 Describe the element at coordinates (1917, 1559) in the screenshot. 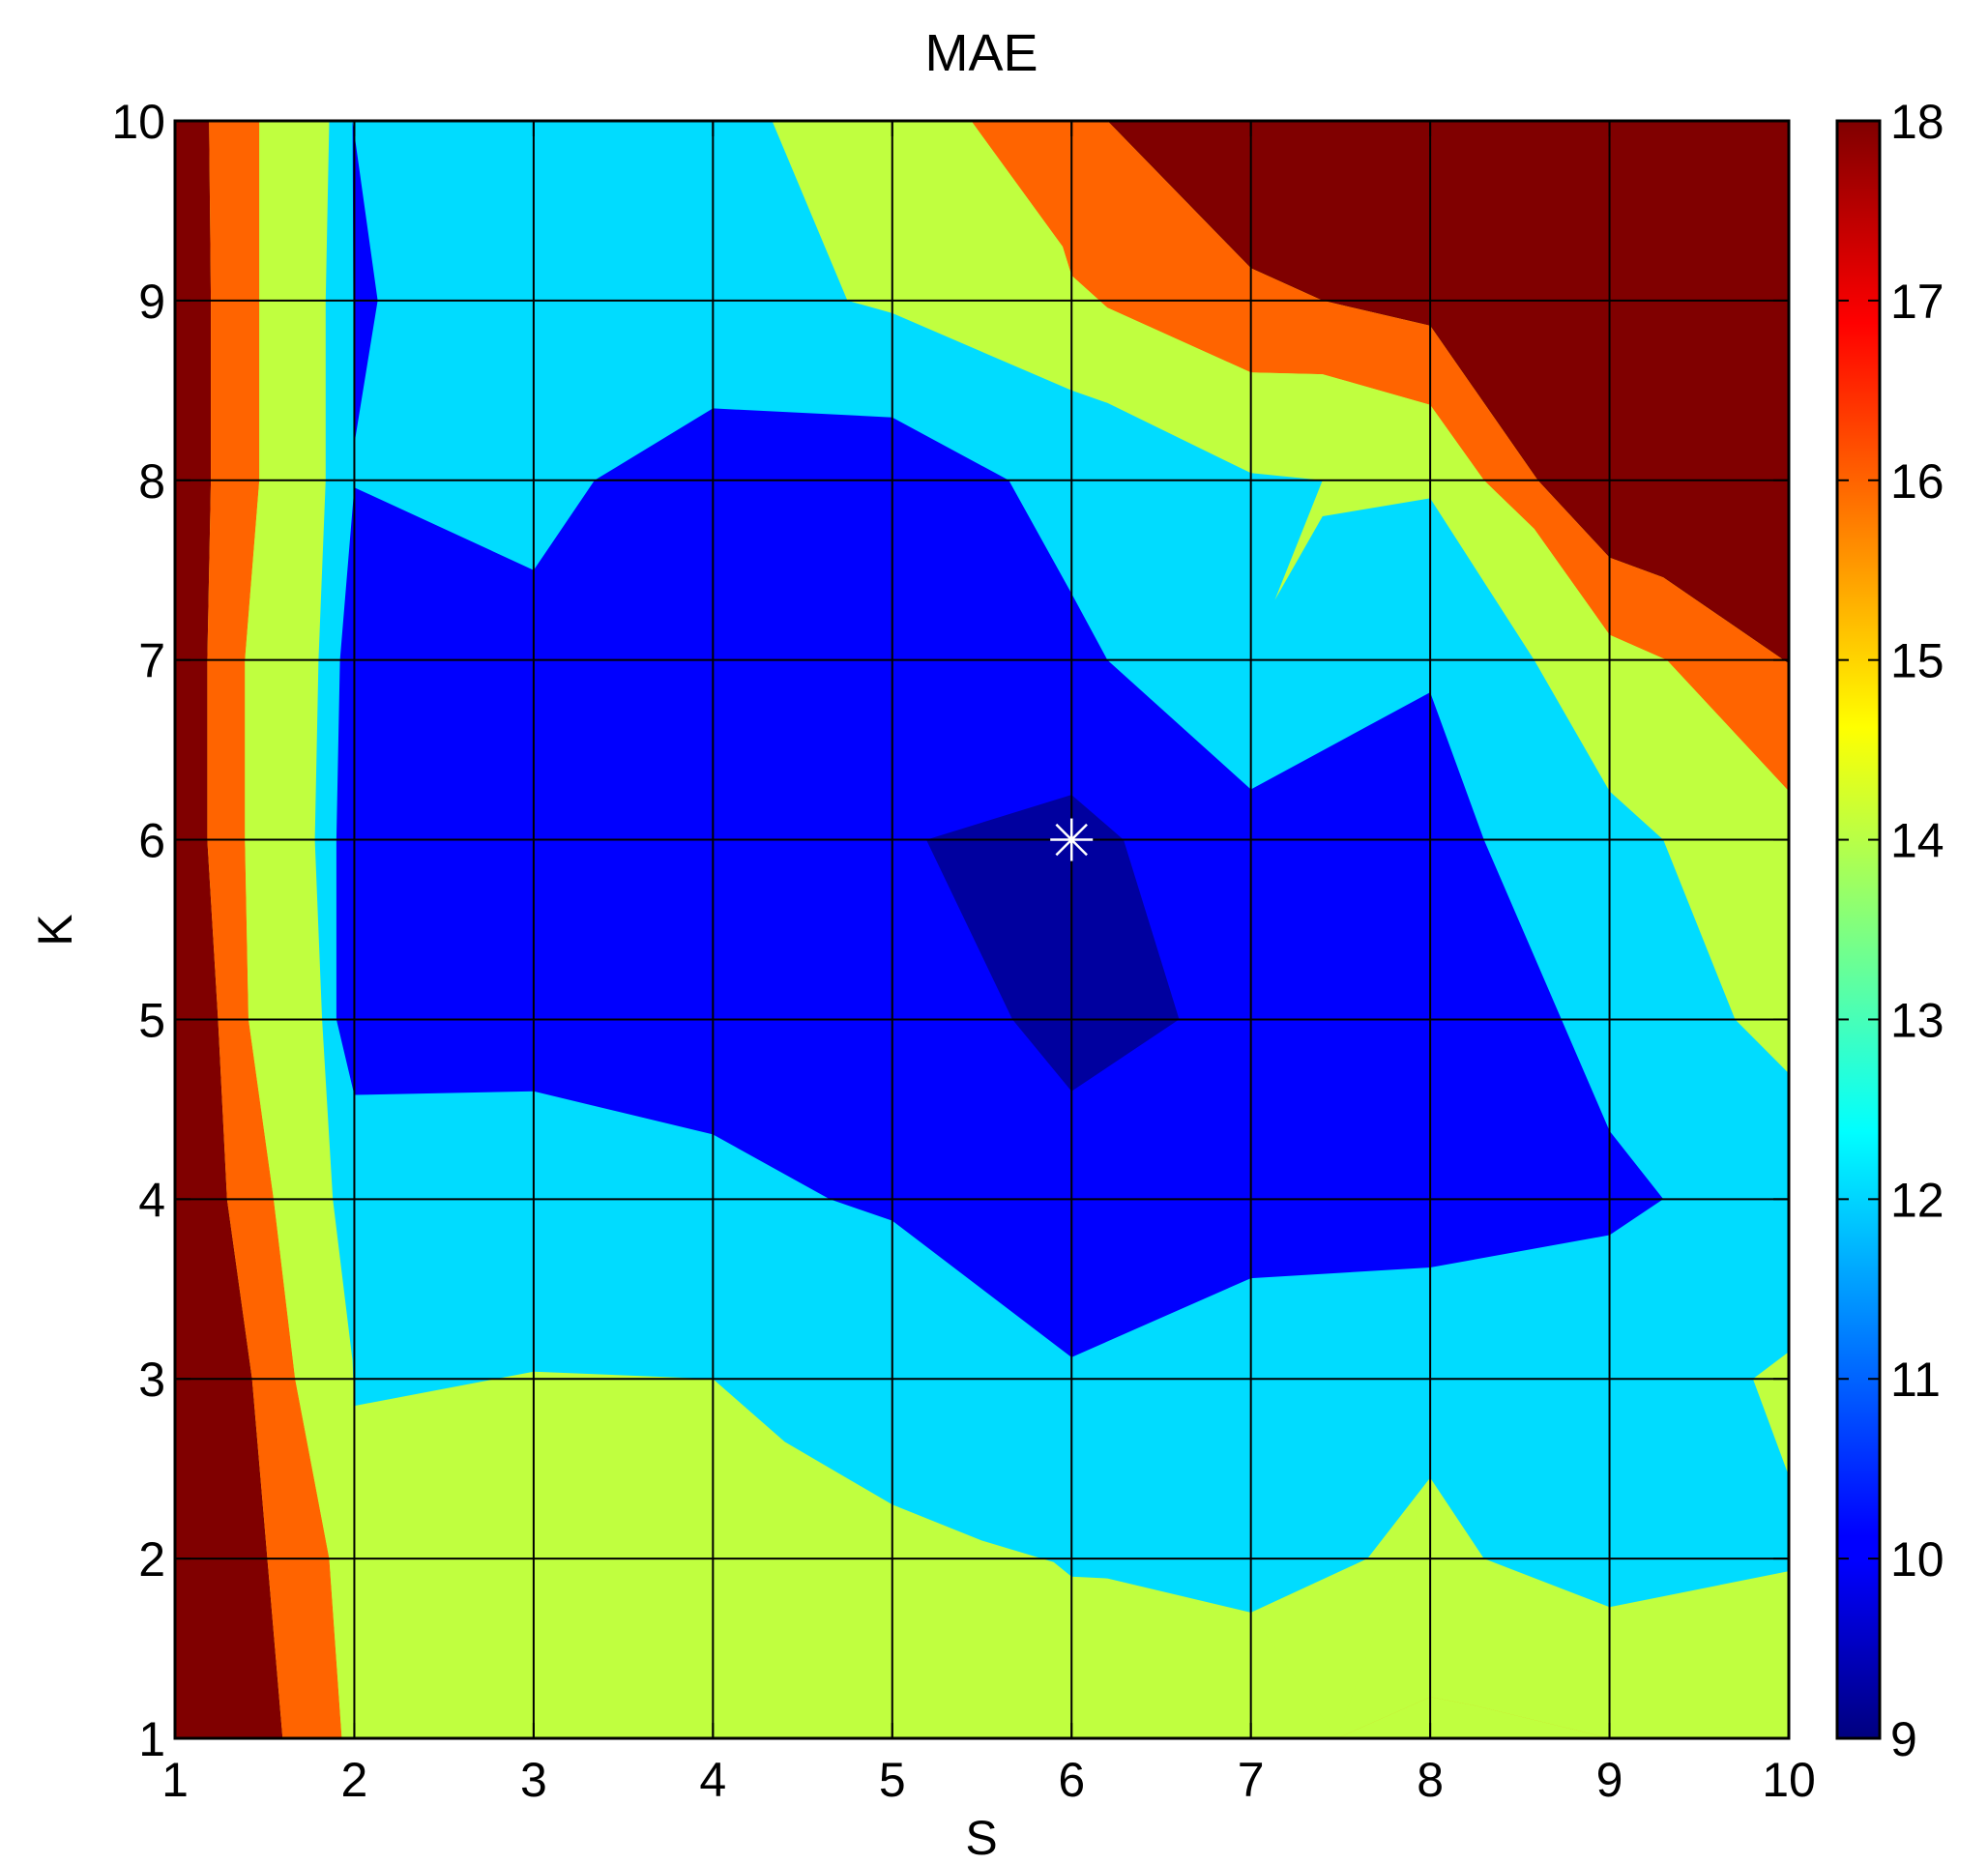

I see `colorbar-tick-label: 10` at that location.